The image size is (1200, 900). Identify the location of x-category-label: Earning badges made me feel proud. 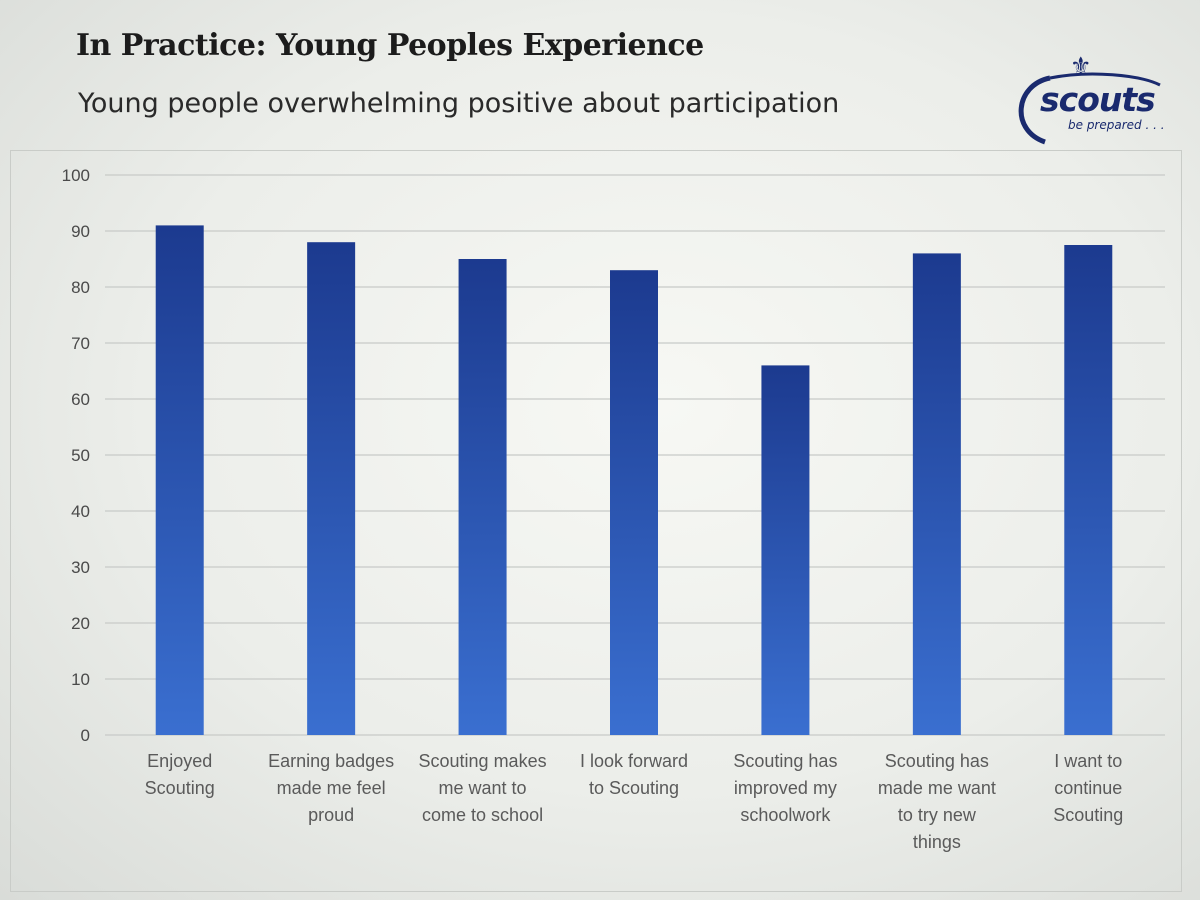
(331, 788).